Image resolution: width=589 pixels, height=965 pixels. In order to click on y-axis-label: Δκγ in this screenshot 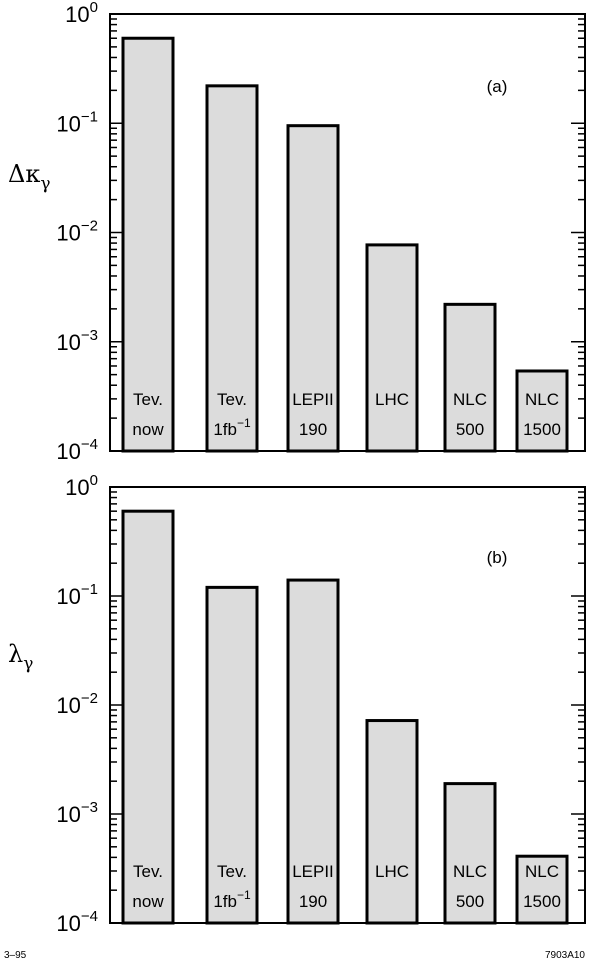, I will do `click(29, 177)`.